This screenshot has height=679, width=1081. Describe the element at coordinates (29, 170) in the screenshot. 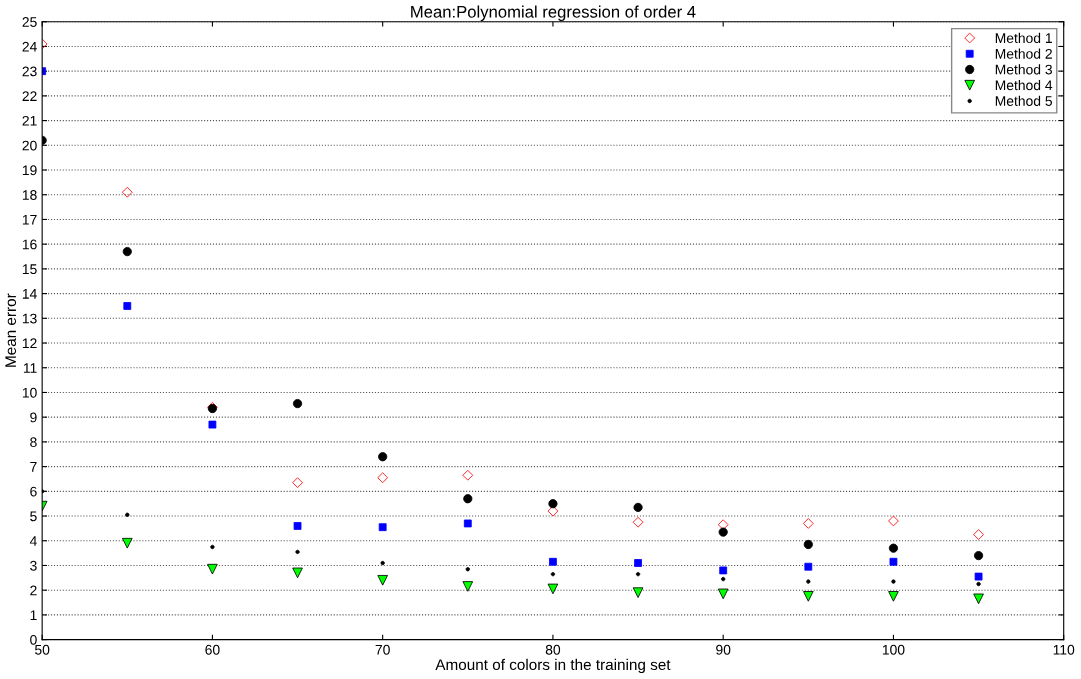

I see `y-tick-label: 19` at that location.